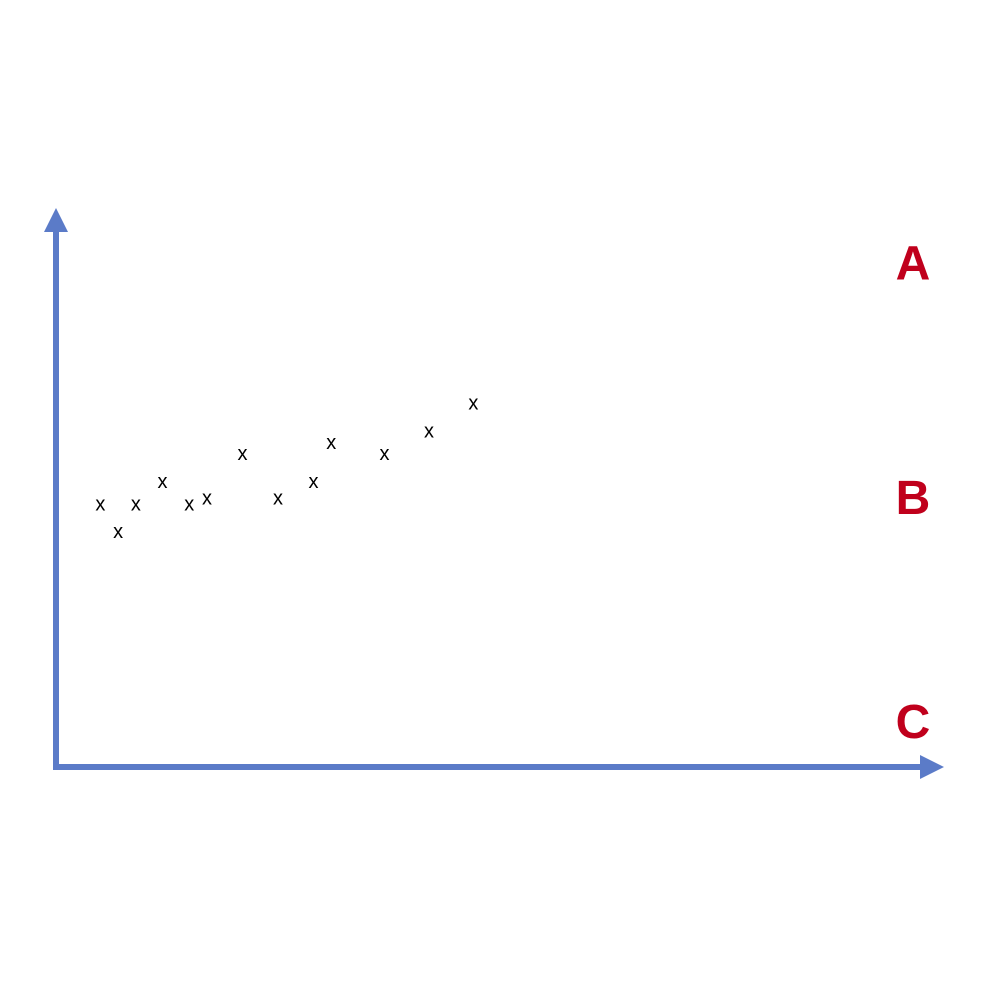 Image resolution: width=1000 pixels, height=1000 pixels. I want to click on data-point-4: x, so click(163, 482).